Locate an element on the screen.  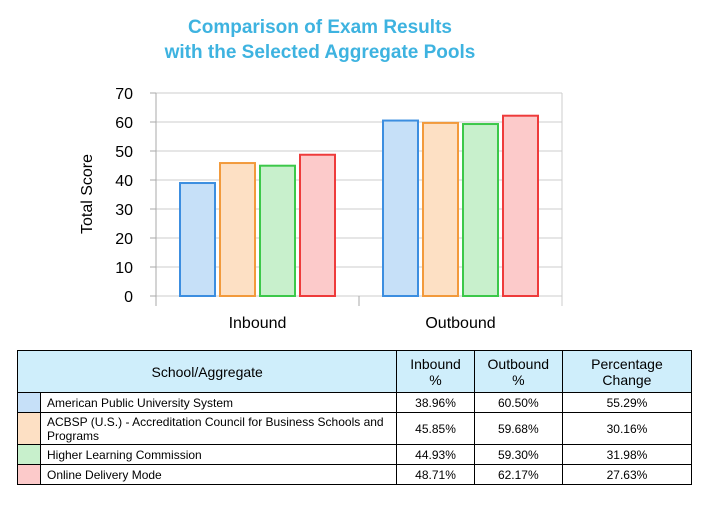
header-percentage-change: Percentage Change is located at coordinates (627, 371).